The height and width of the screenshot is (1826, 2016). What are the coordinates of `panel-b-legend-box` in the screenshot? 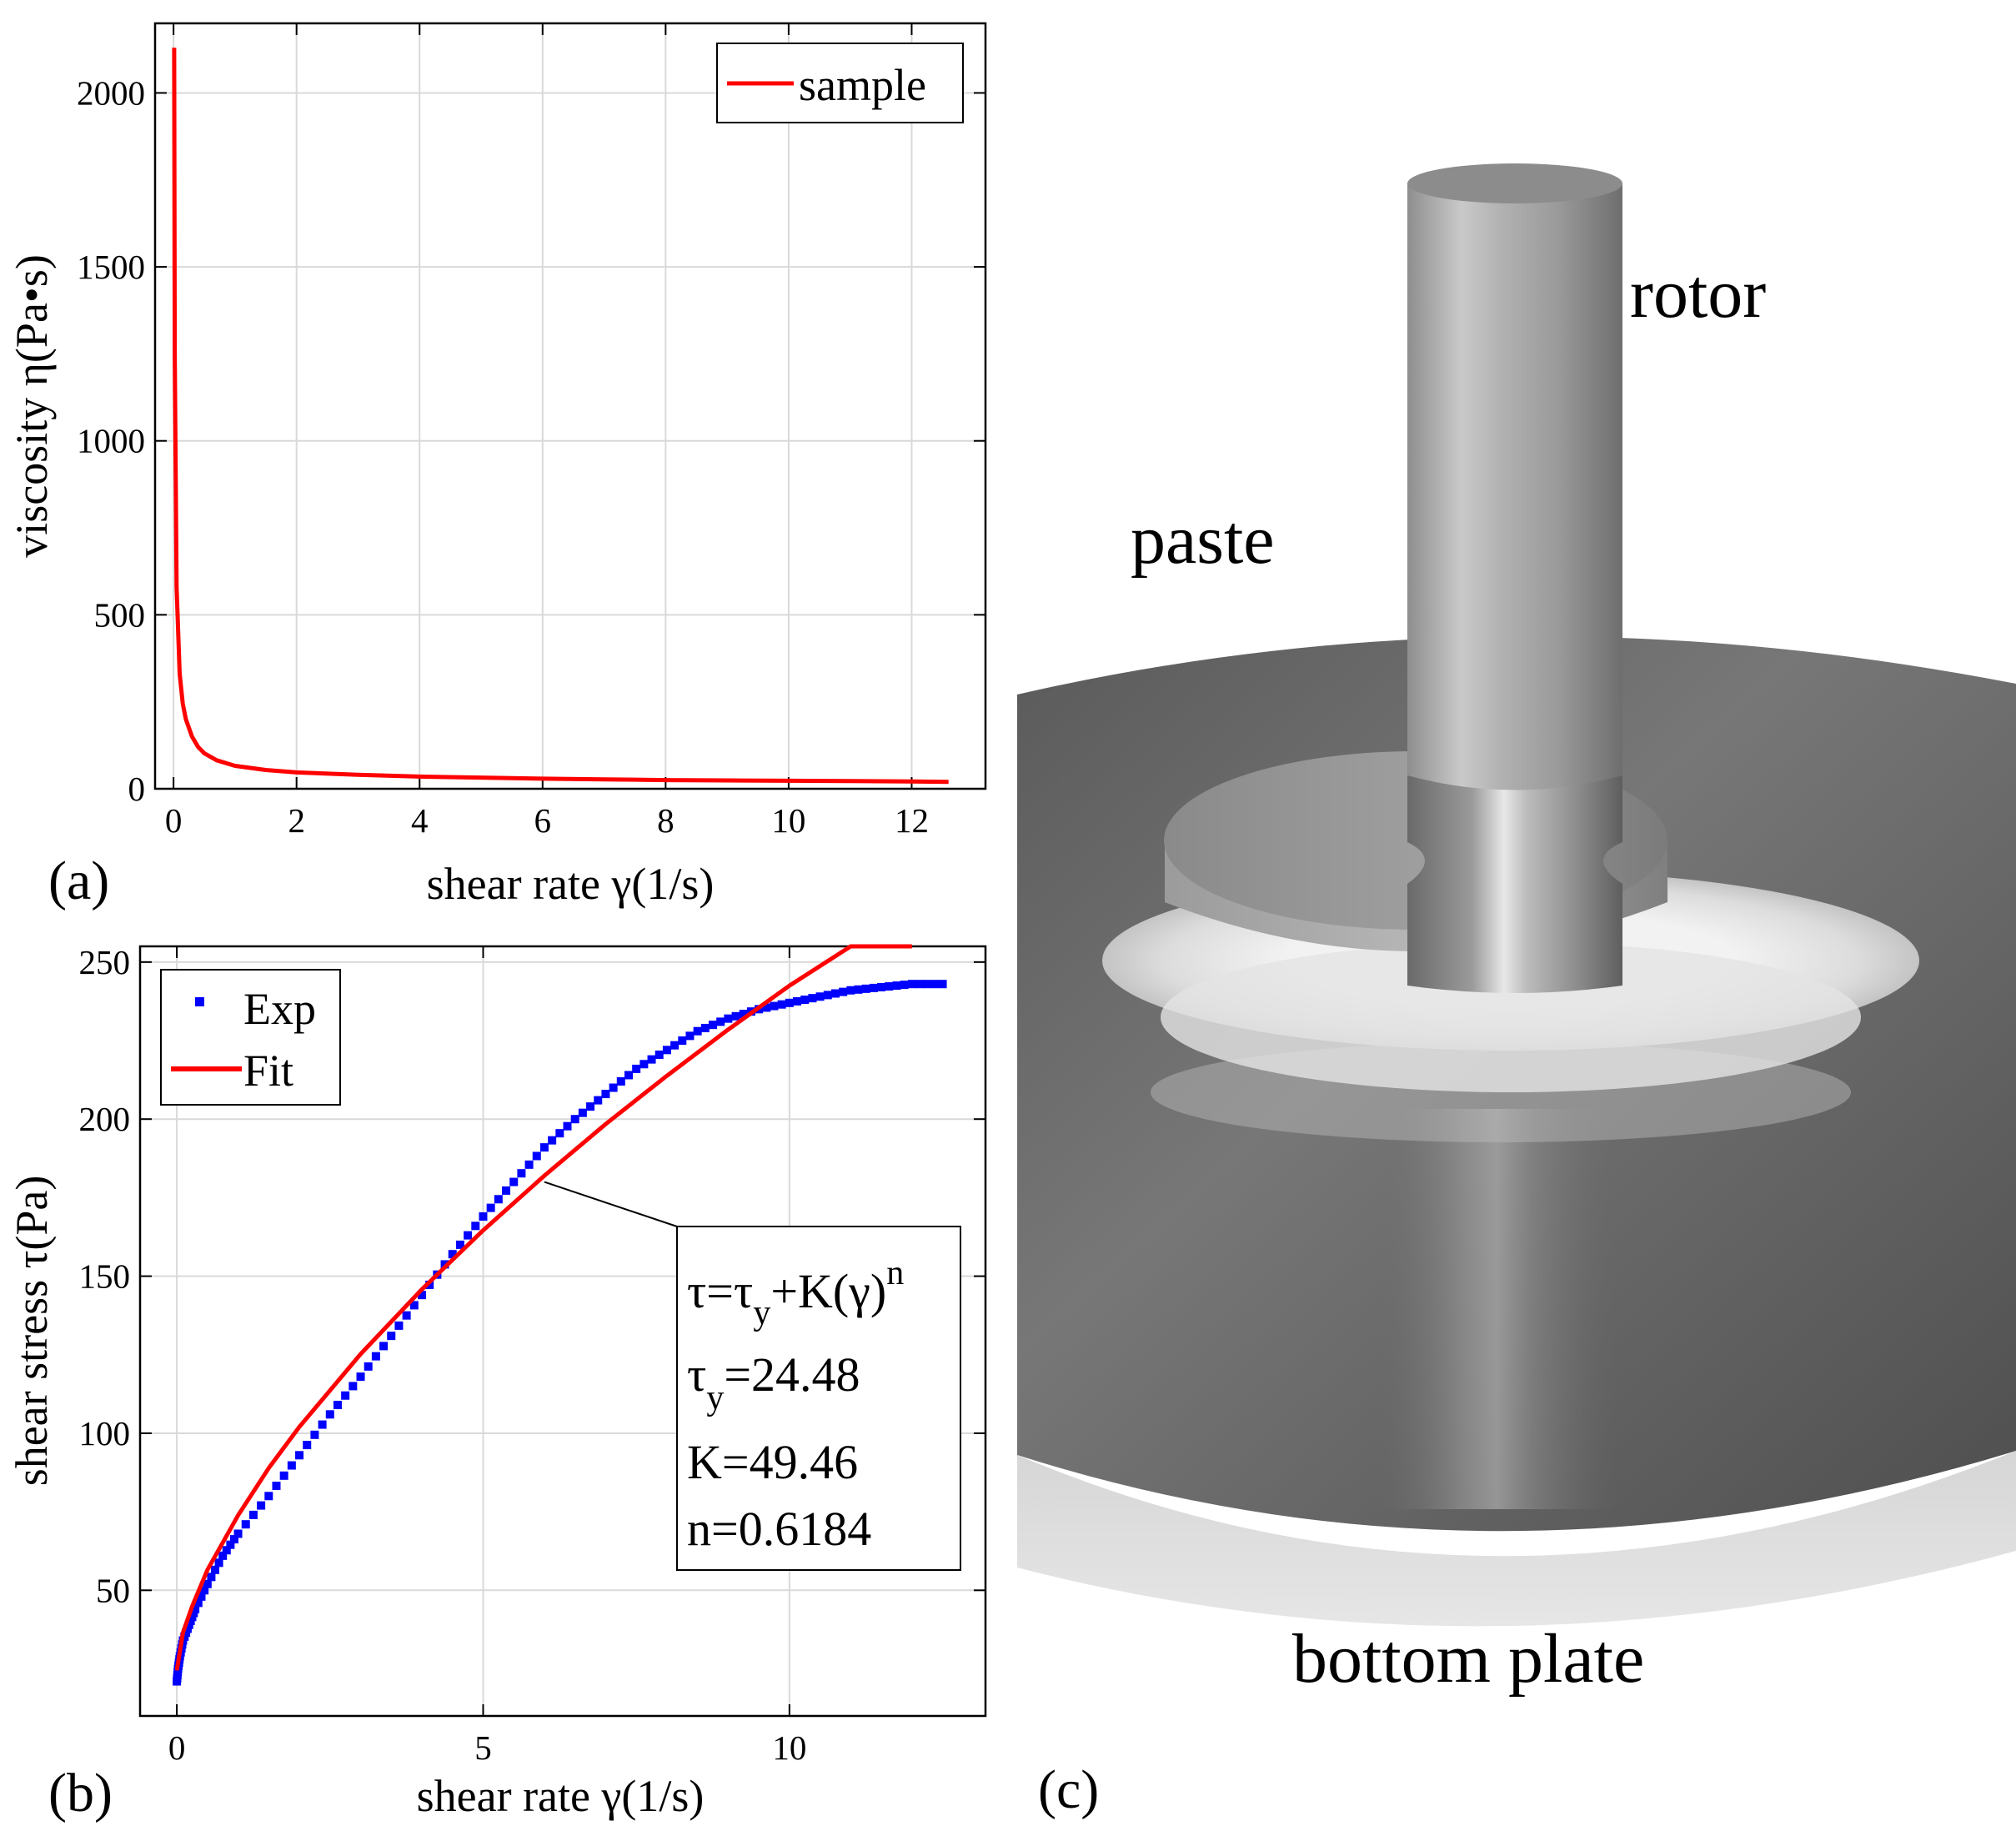 It's located at (250, 1037).